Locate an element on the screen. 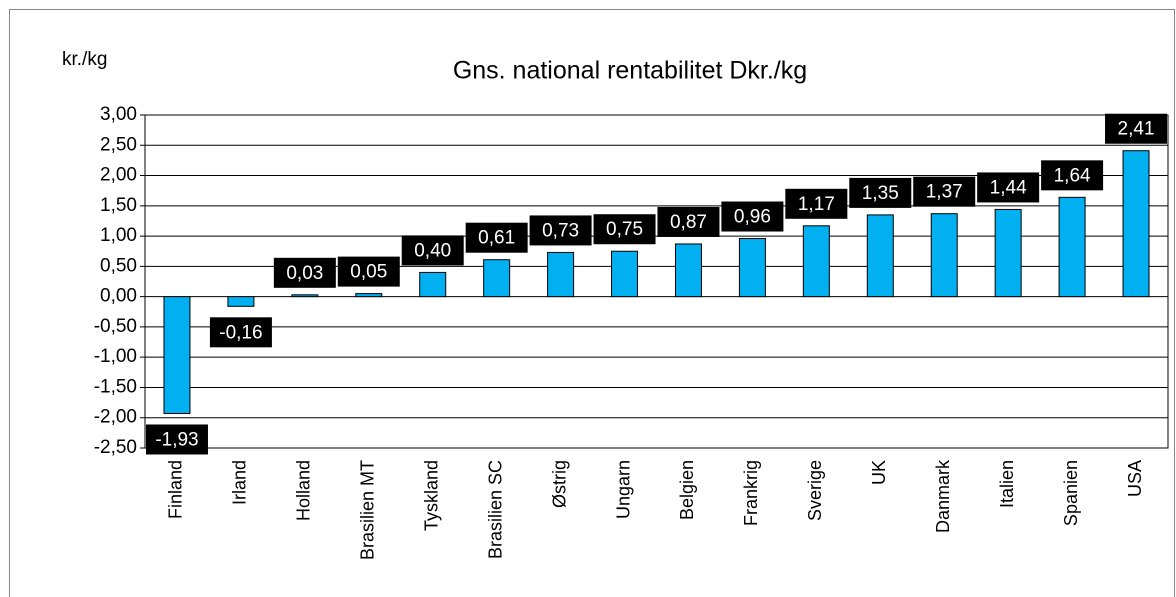 This screenshot has height=597, width=1176. value-label: 0,40 is located at coordinates (432, 250).